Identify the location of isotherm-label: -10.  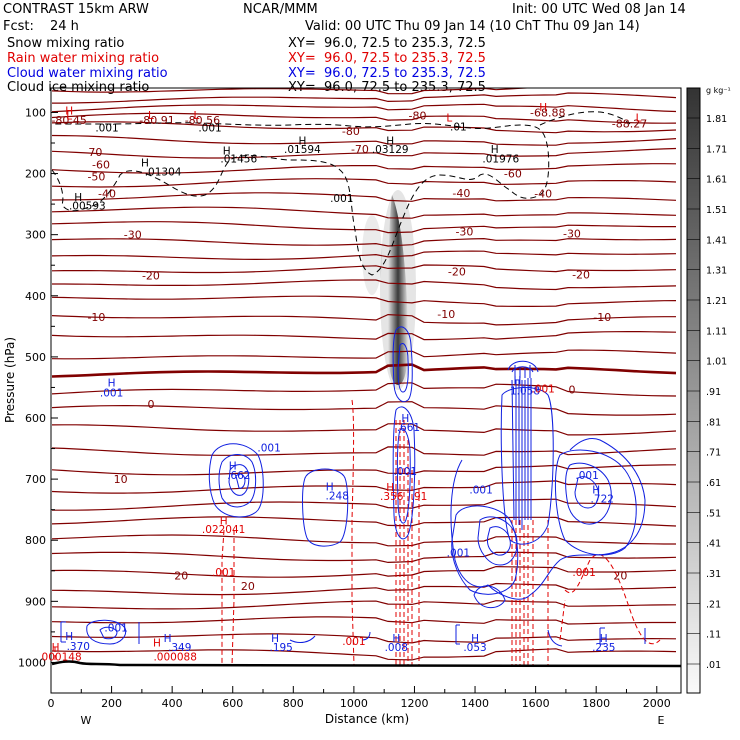
(96, 317).